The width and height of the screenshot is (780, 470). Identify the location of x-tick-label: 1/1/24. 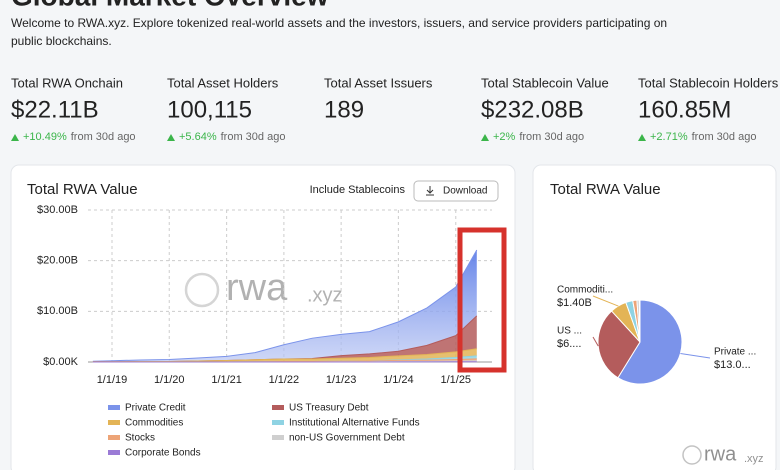
(398, 380).